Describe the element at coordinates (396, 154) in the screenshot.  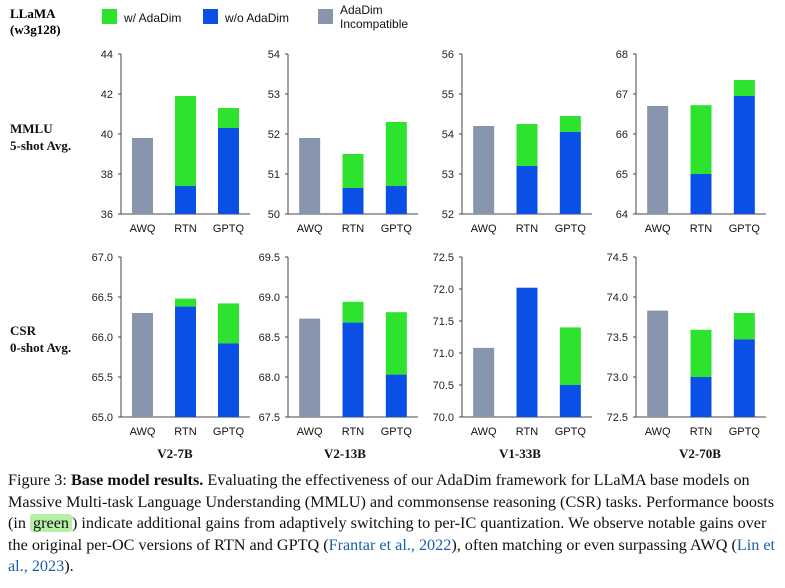
I see `chart-mmlu-v2-13b-bar-gptq-adadim-gain` at that location.